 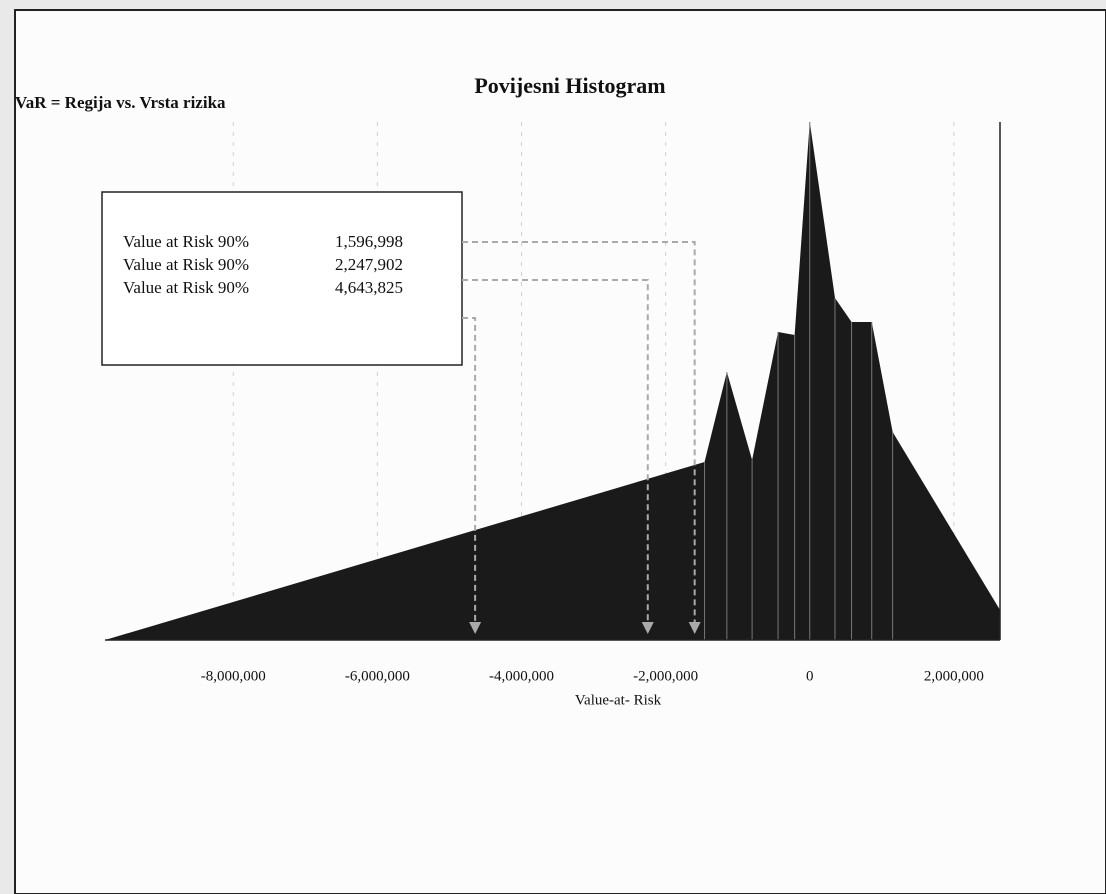 I want to click on x-axis-label: Value-at- Risk, so click(x=618, y=700).